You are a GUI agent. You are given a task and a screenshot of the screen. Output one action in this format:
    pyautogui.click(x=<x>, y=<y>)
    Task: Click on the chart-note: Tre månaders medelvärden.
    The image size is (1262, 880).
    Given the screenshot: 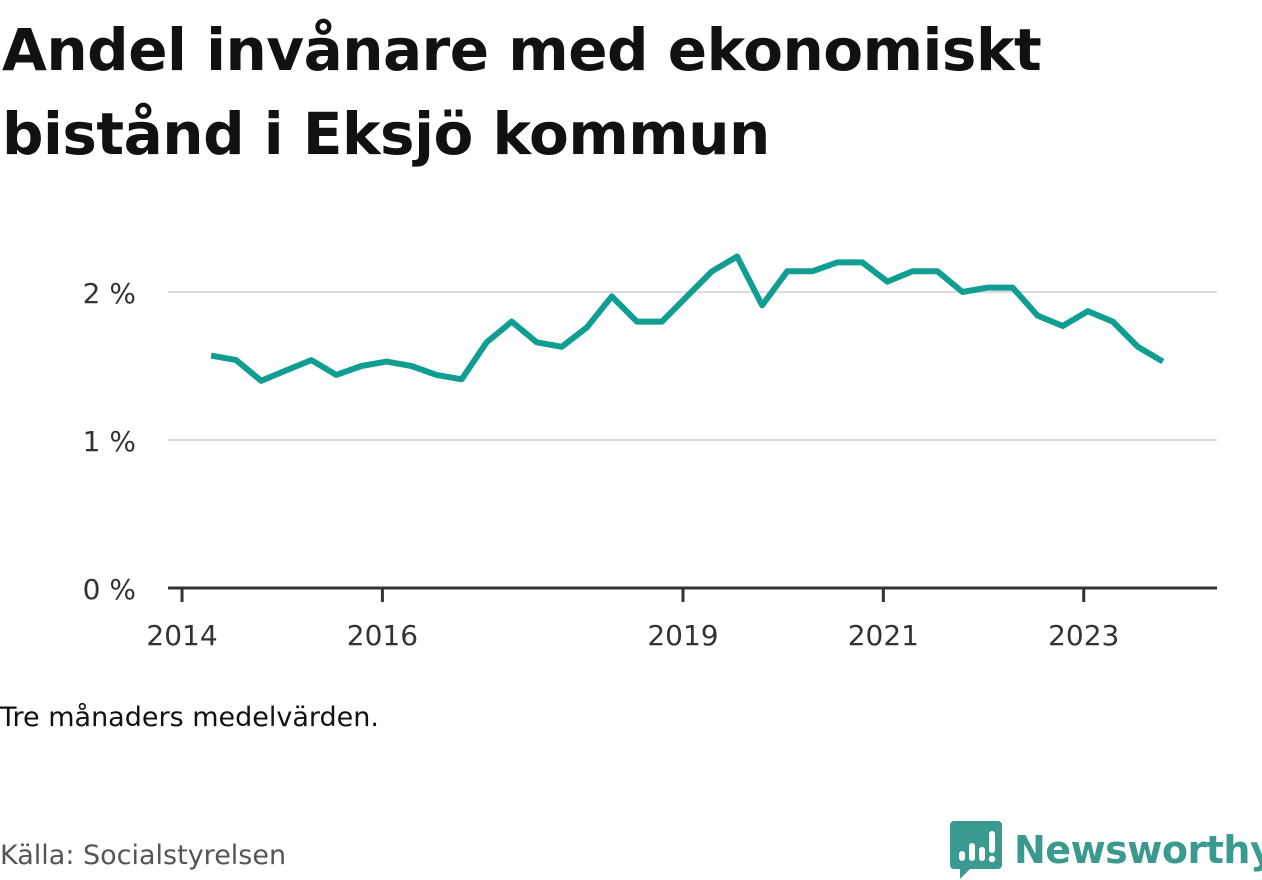 What is the action you would take?
    pyautogui.click(x=189, y=717)
    